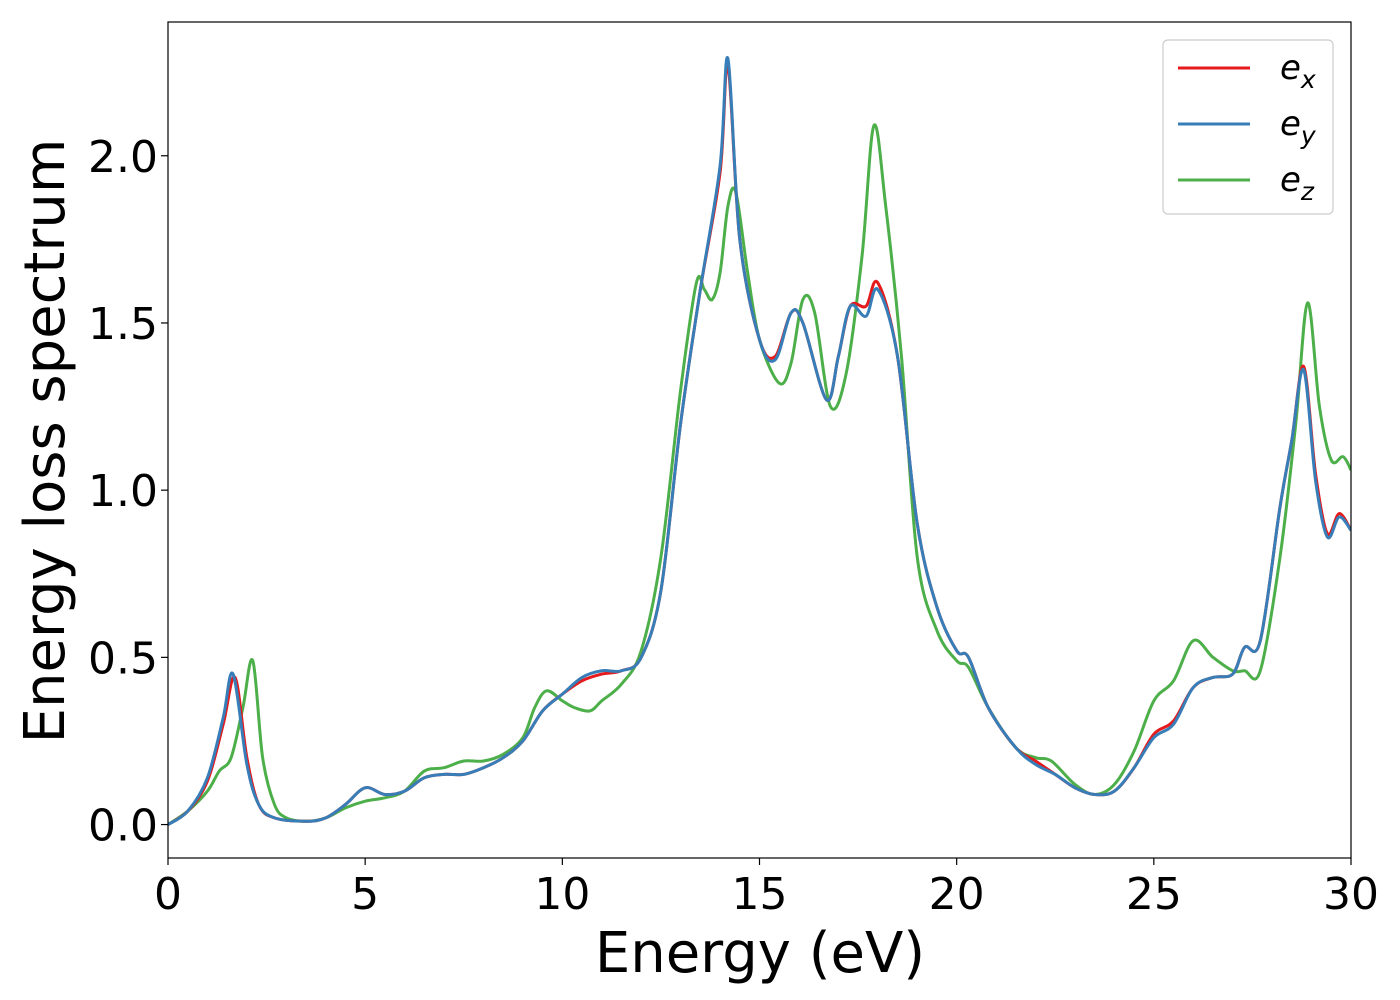 The width and height of the screenshot is (1400, 1000). I want to click on x-tick-label: 25, so click(1154, 894).